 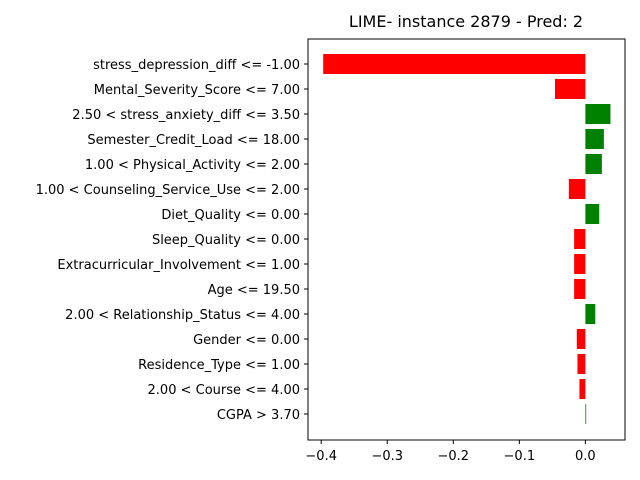 What do you see at coordinates (193, 140) in the screenshot?
I see `y-tick-label: Semester_Credit_Load <= 18.00` at bounding box center [193, 140].